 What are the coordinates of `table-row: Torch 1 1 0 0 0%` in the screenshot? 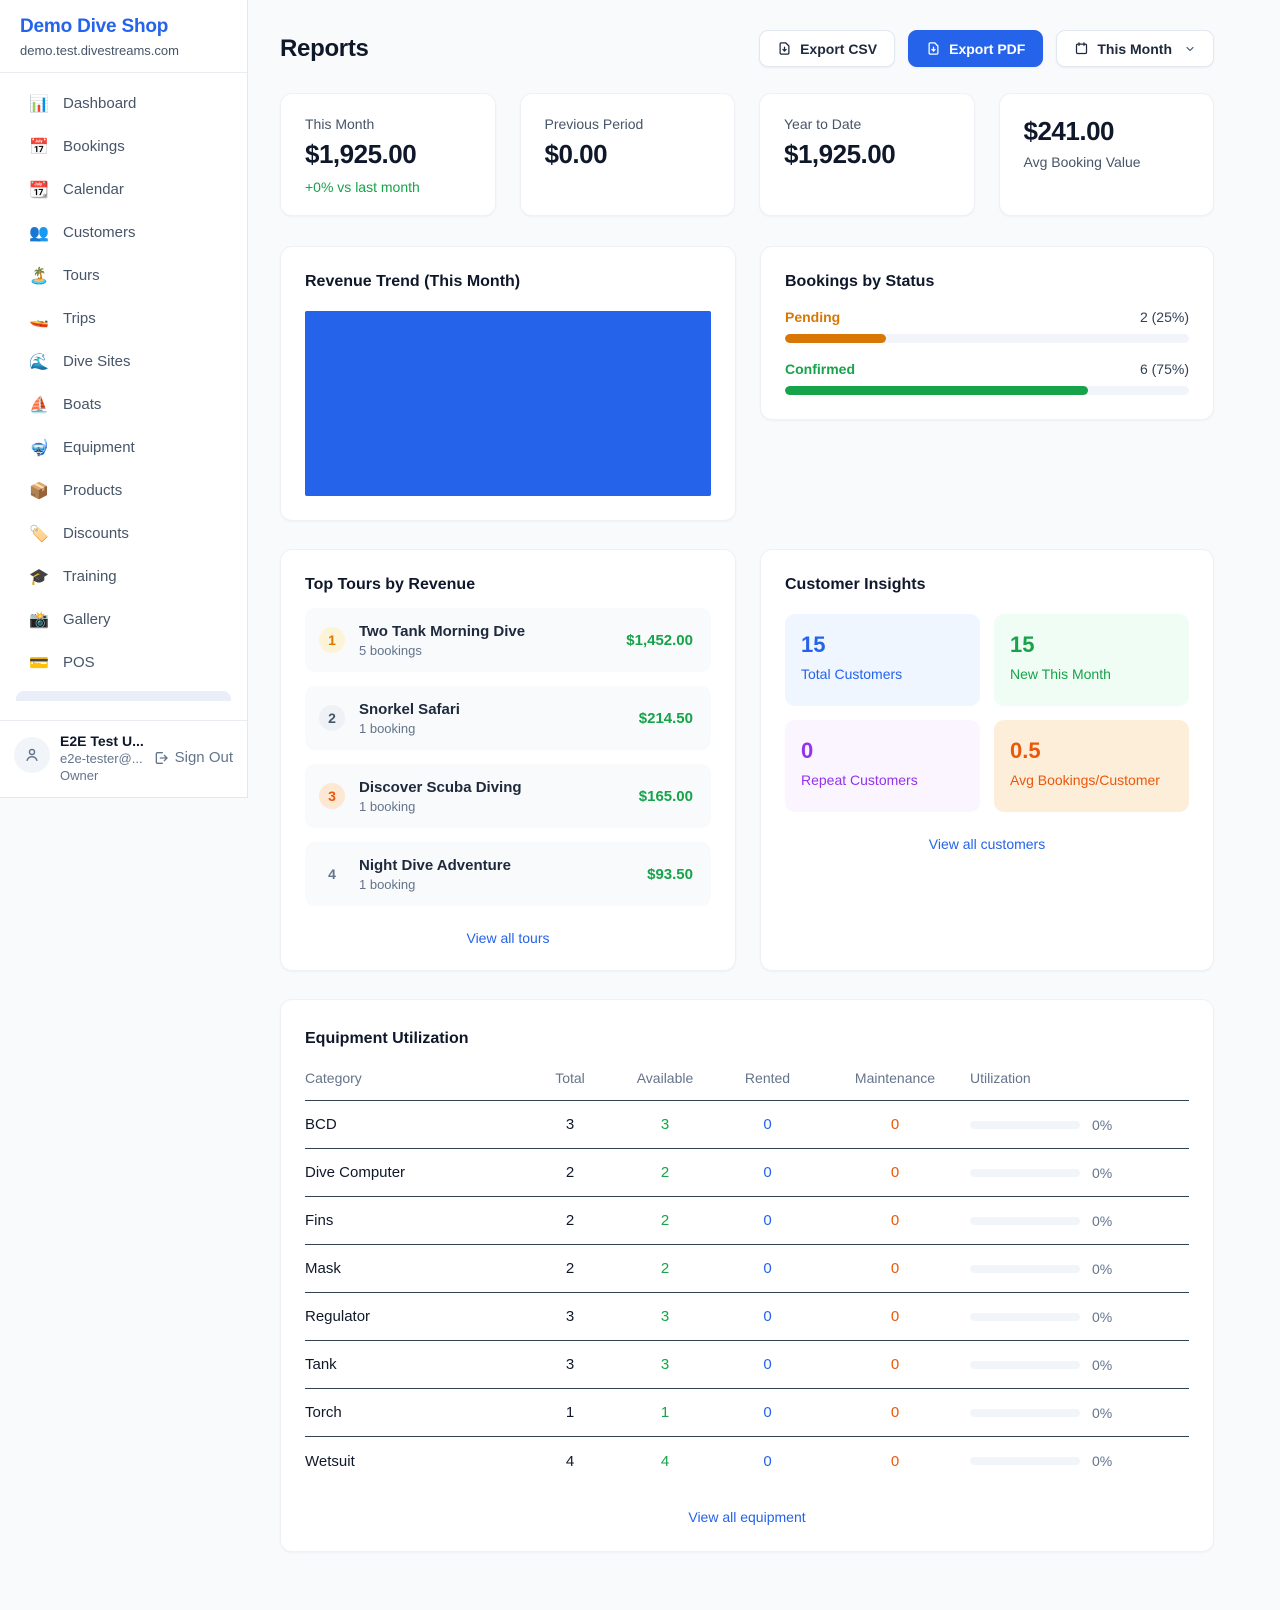 It's located at (747, 1413).